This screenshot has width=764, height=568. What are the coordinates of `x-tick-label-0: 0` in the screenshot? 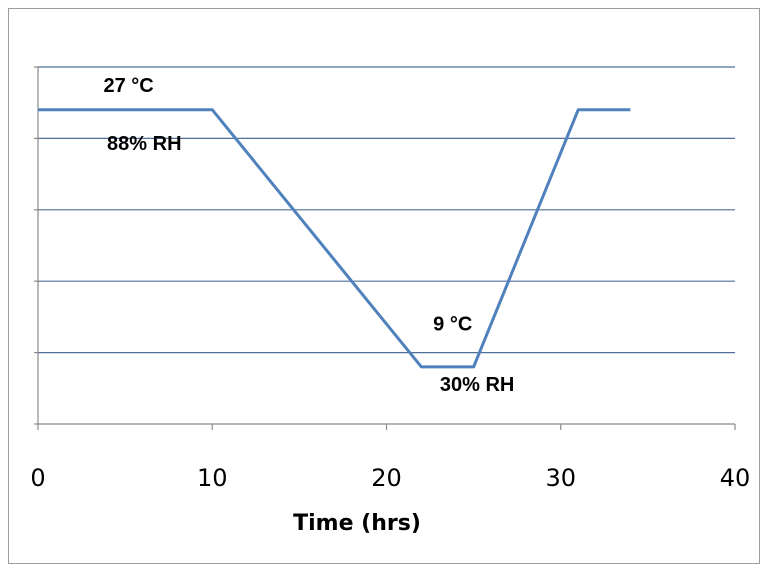 It's located at (37, 478).